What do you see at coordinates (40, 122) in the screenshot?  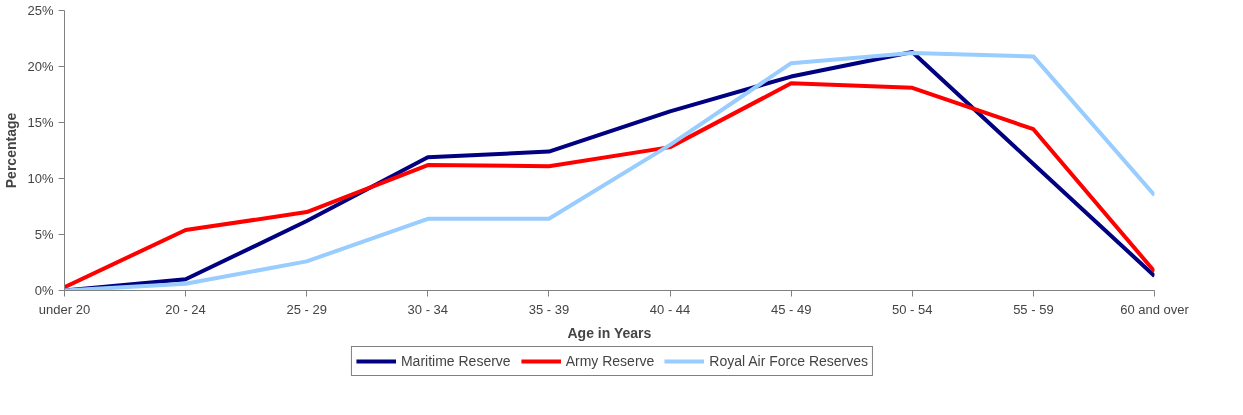 I see `y-tick-label: 15%` at bounding box center [40, 122].